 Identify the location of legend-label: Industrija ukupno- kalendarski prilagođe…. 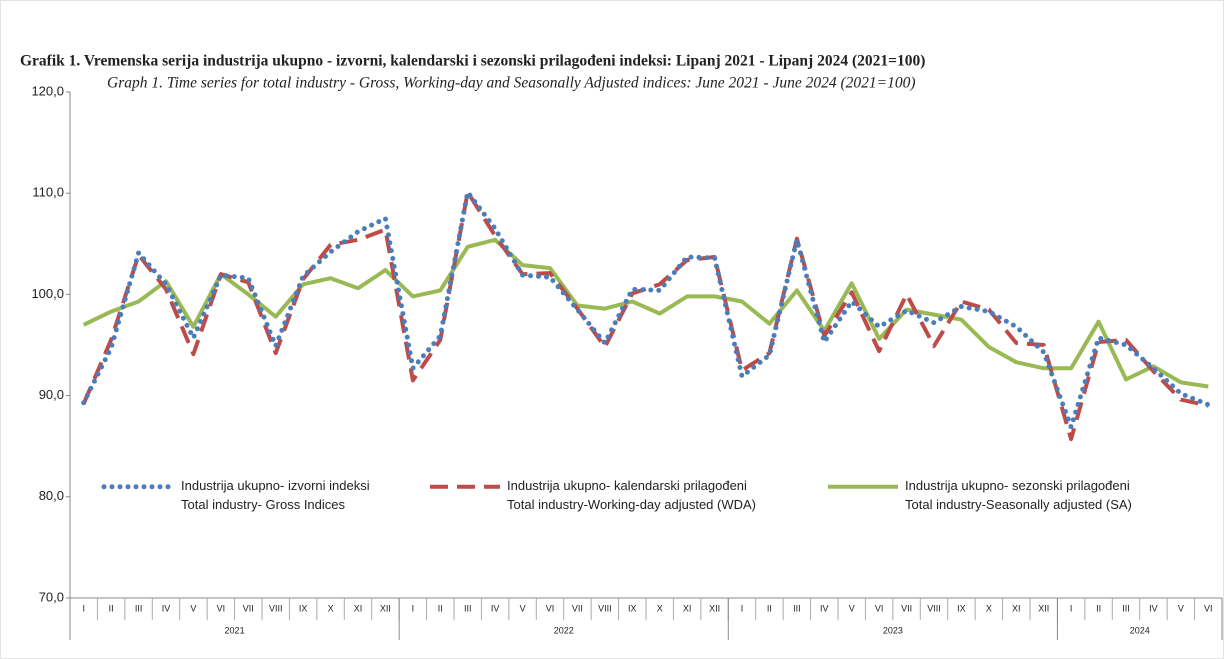
(627, 485).